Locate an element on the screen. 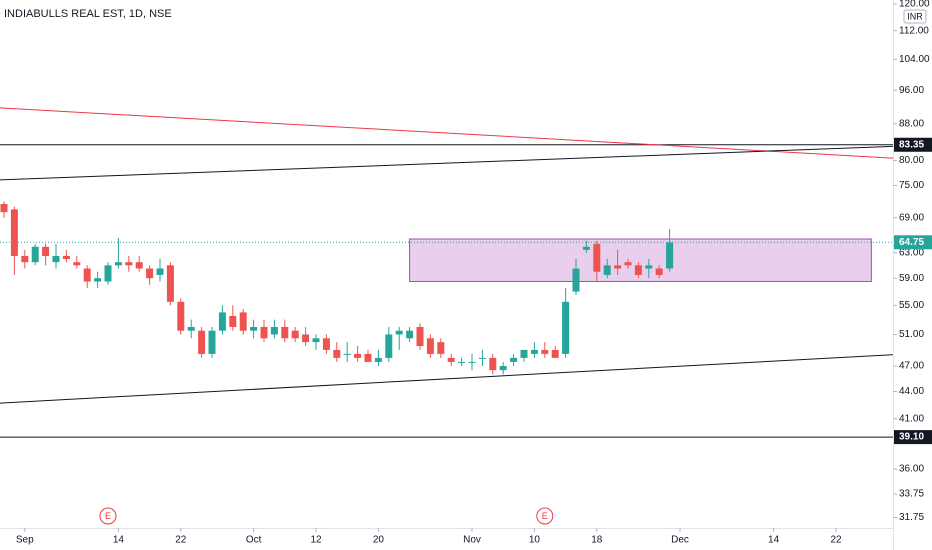 Image resolution: width=932 pixels, height=550 pixels. x-tick-label: Dec is located at coordinates (680, 540).